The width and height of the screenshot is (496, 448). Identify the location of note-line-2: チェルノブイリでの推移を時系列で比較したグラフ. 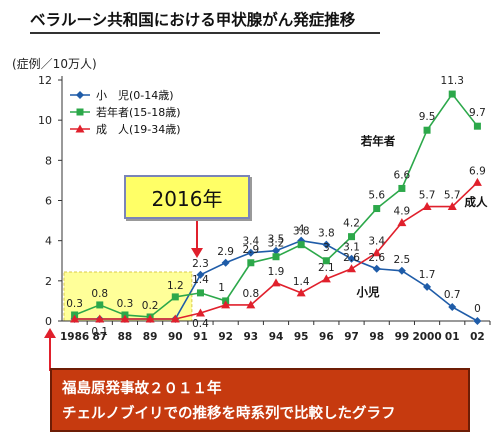
(229, 414).